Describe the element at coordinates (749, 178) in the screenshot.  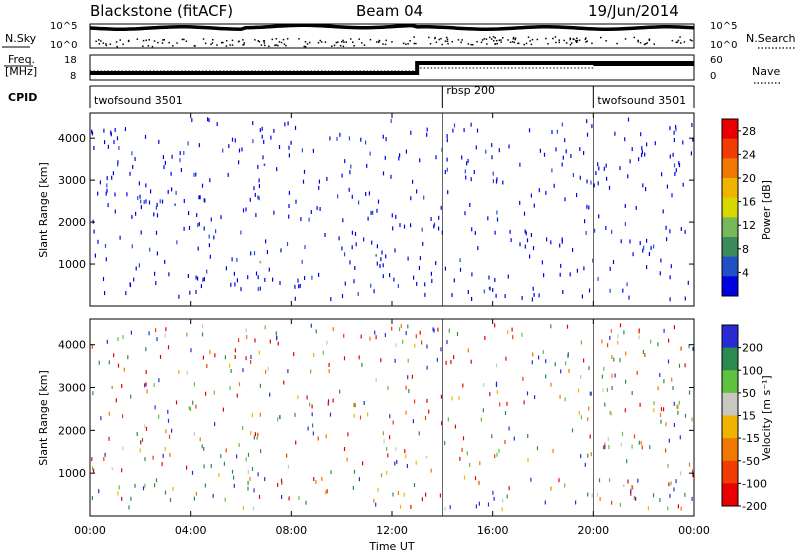
I see `colorbar-tick-label: 20` at that location.